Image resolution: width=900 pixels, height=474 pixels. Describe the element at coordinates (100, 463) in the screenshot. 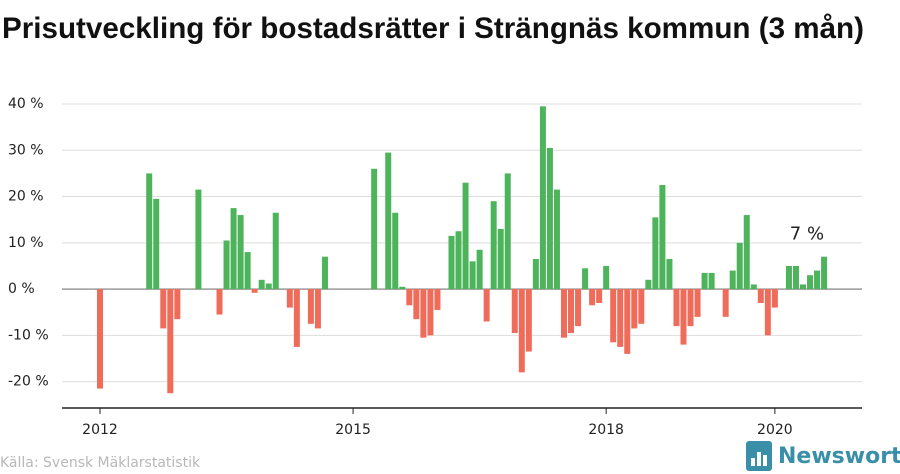

I see `source: Källa: Svensk Mäklarstatistik` at that location.